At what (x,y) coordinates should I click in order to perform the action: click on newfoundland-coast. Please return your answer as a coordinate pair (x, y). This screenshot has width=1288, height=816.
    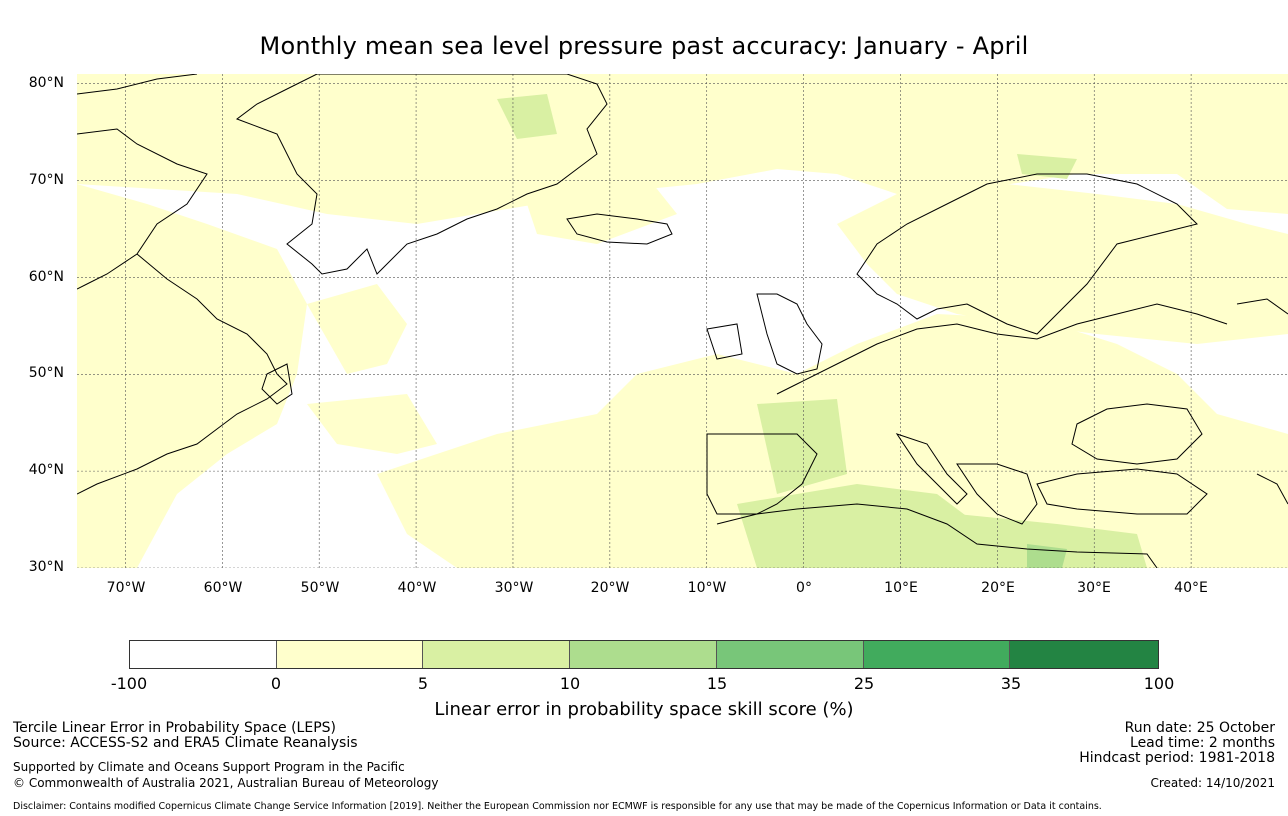
    Looking at the image, I should click on (277, 384).